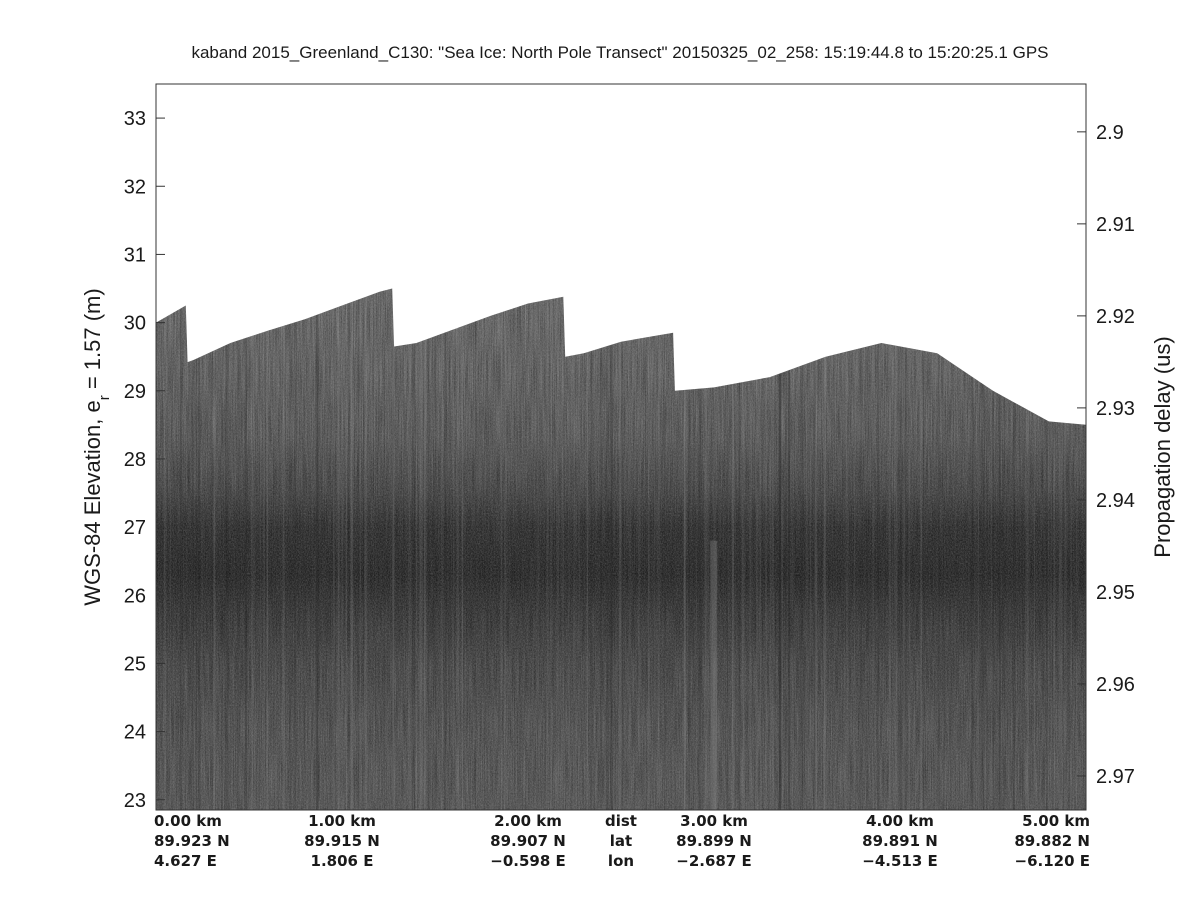  Describe the element at coordinates (1115, 225) in the screenshot. I see `right-tick-label: 2.91` at that location.